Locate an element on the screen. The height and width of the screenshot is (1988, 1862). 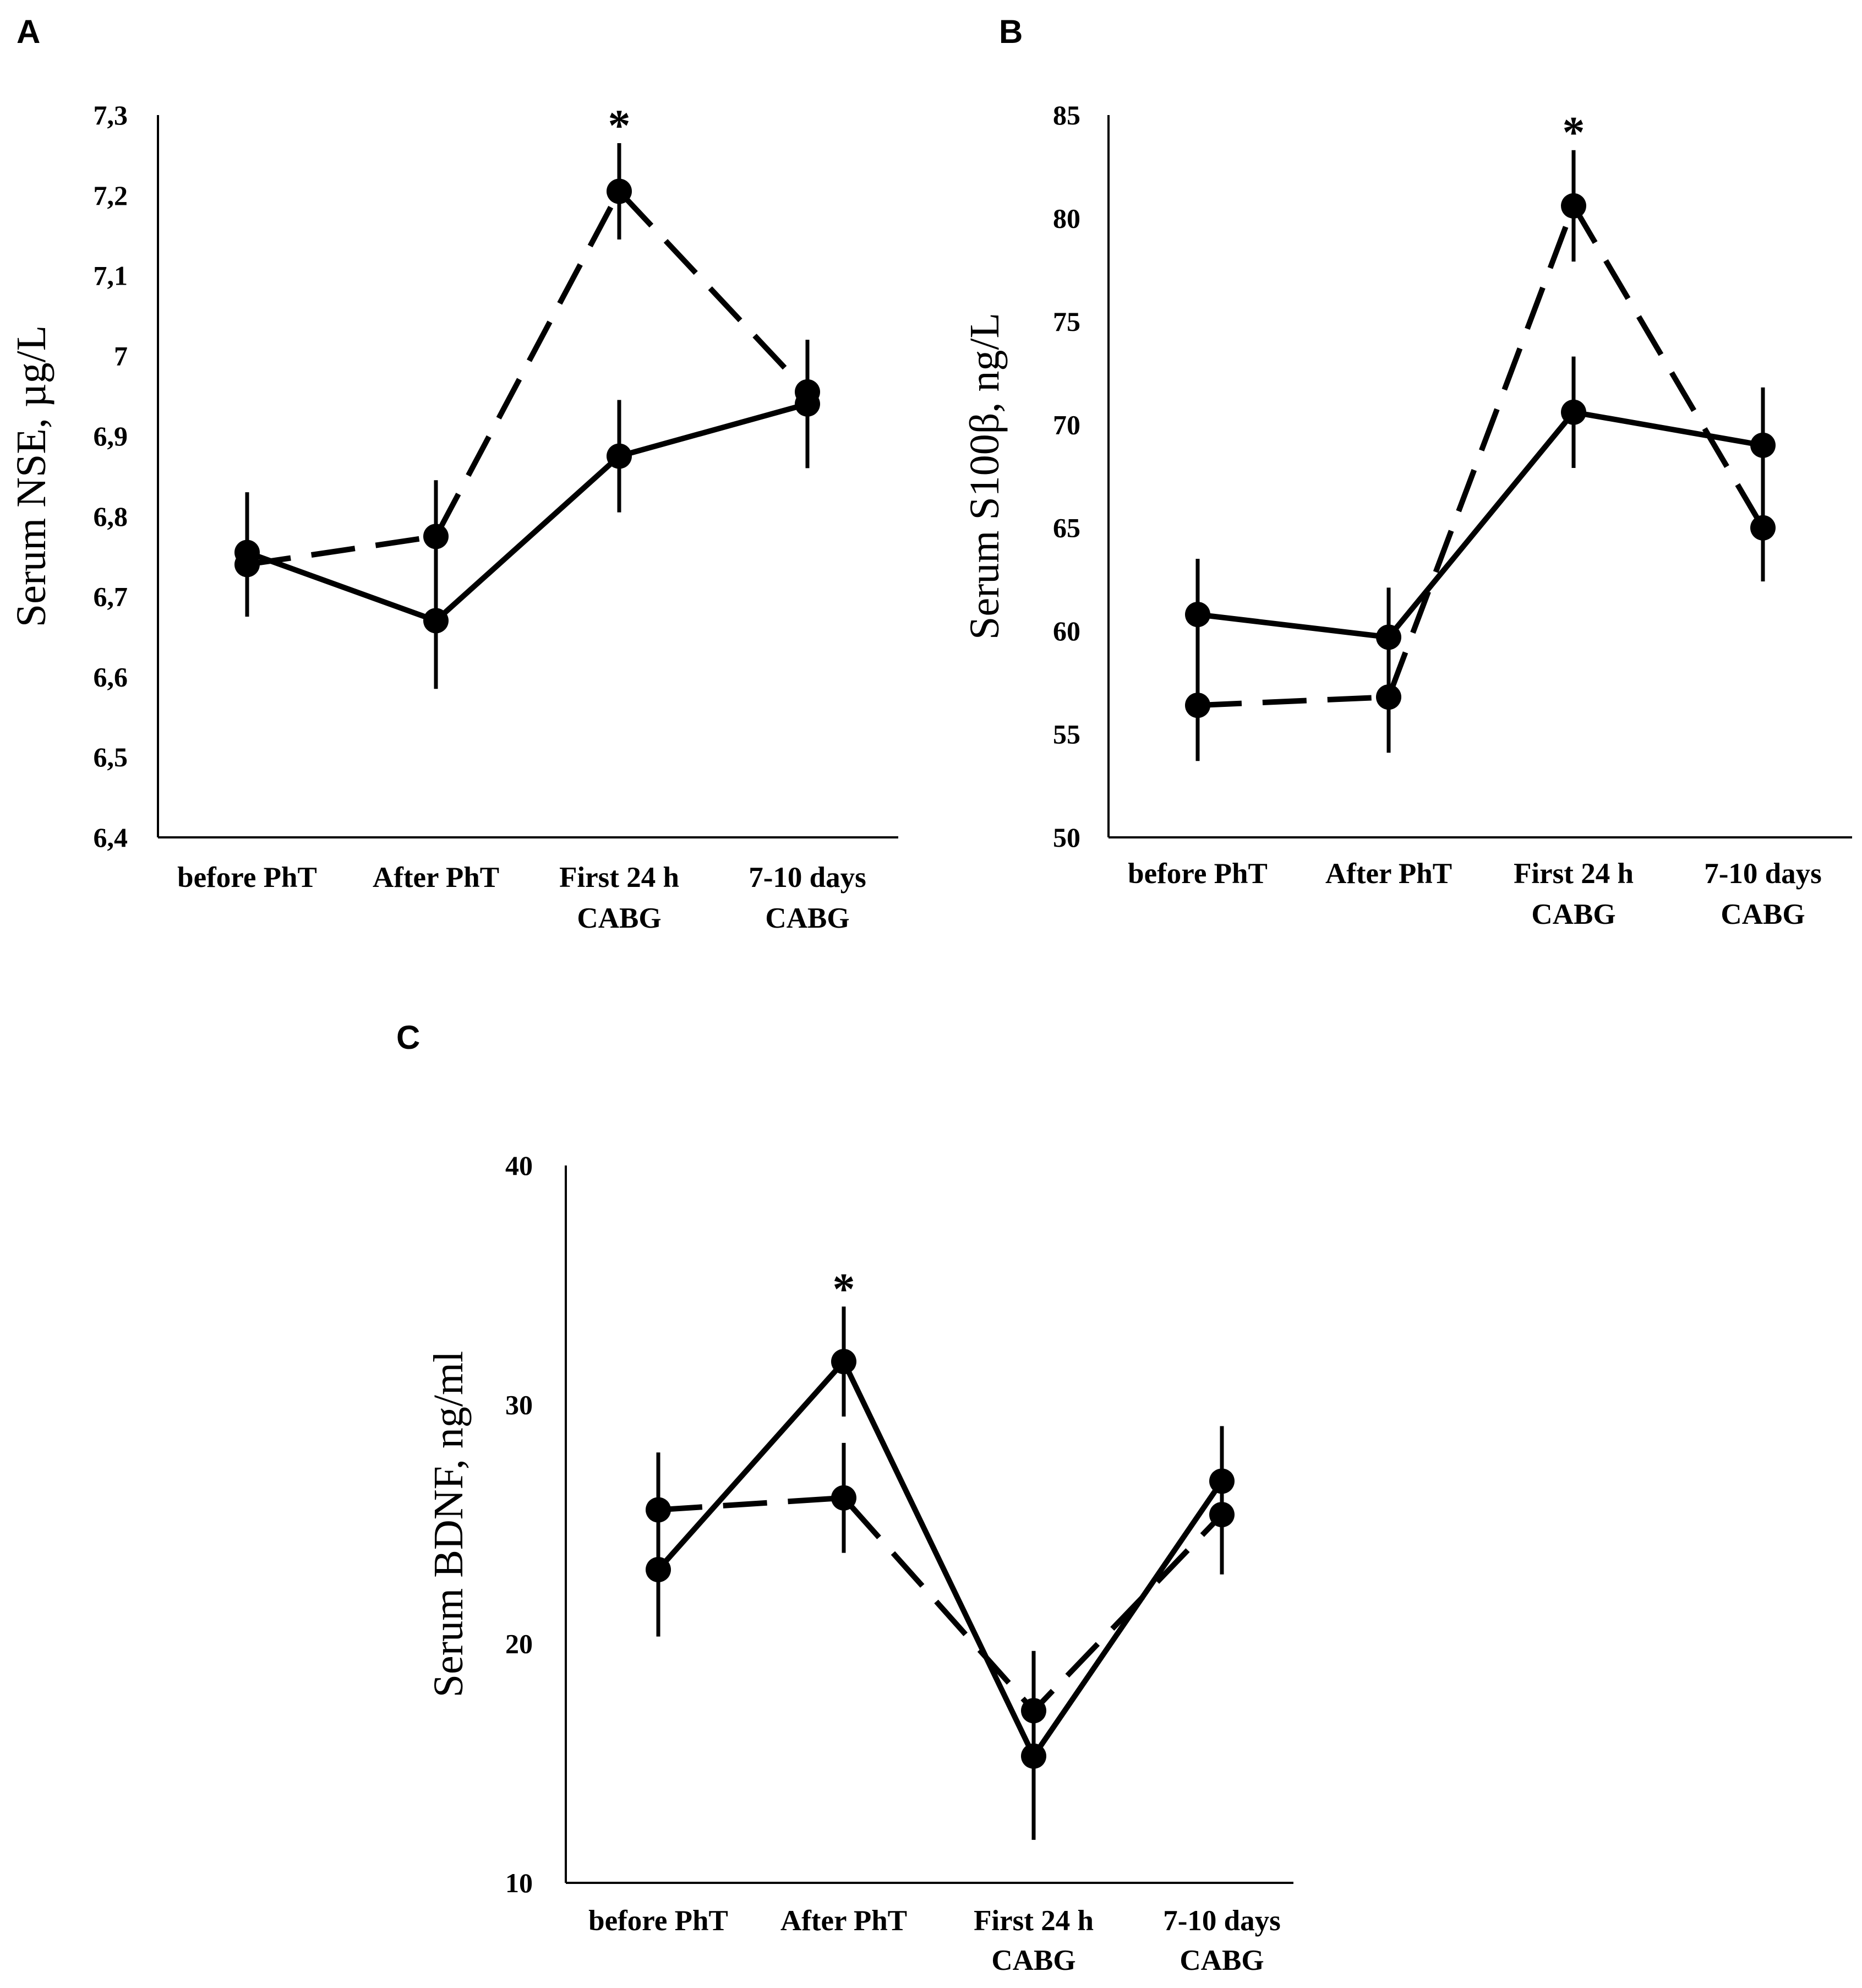
y-tick-label: 20 is located at coordinates (519, 1644).